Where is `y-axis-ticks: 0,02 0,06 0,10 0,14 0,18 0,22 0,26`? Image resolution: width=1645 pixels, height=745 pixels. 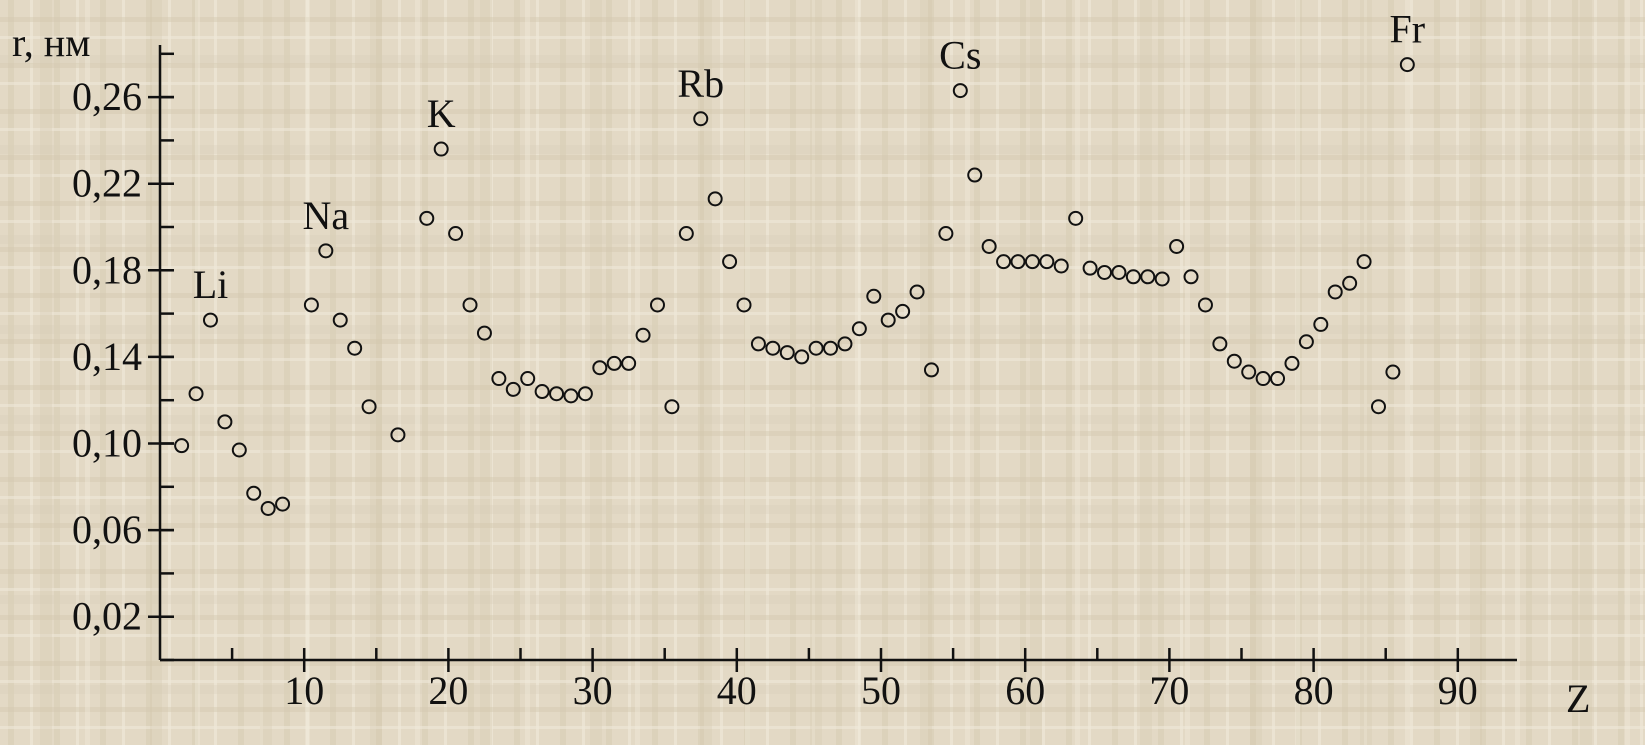
y-axis-ticks: 0,02 0,06 0,10 0,14 0,18 0,22 0,26 is located at coordinates (123, 357).